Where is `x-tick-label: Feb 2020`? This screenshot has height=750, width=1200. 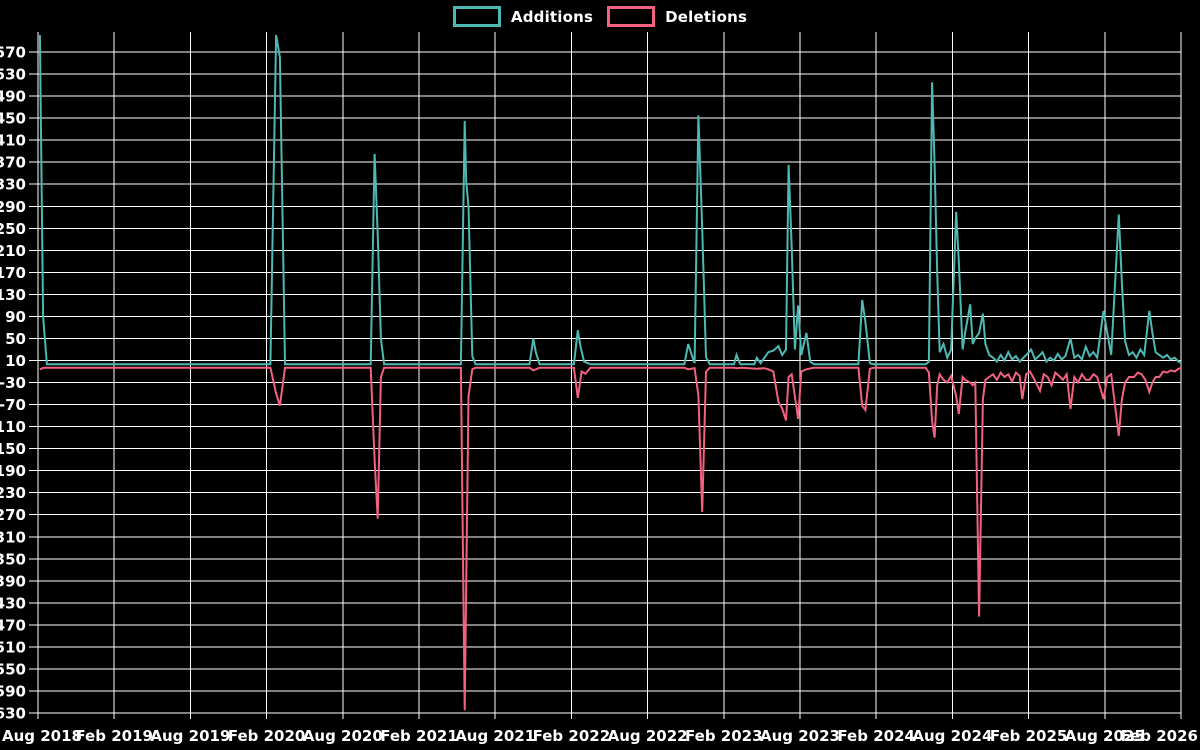 x-tick-label: Feb 2020 is located at coordinates (267, 736).